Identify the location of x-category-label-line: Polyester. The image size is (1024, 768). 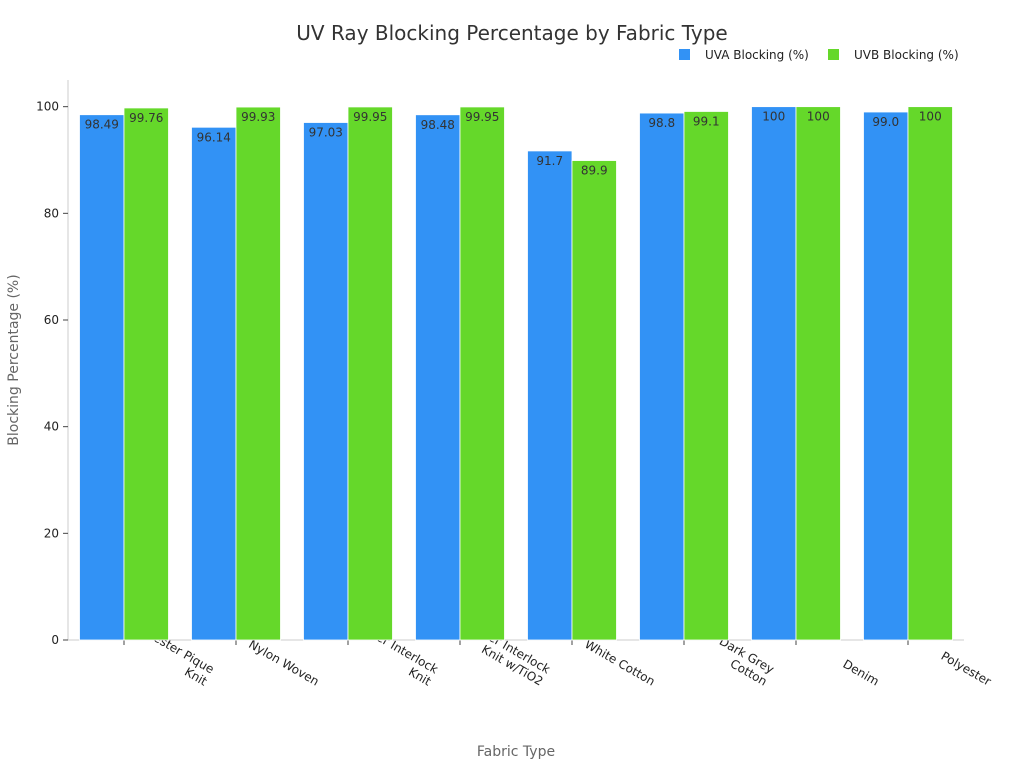
(966, 669).